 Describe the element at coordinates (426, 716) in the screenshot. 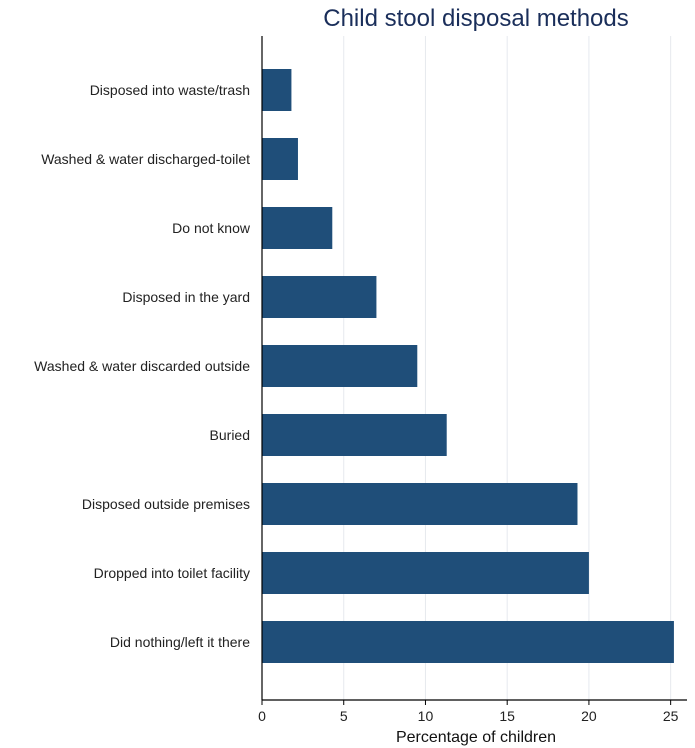

I see `x-tick-label: 10` at that location.